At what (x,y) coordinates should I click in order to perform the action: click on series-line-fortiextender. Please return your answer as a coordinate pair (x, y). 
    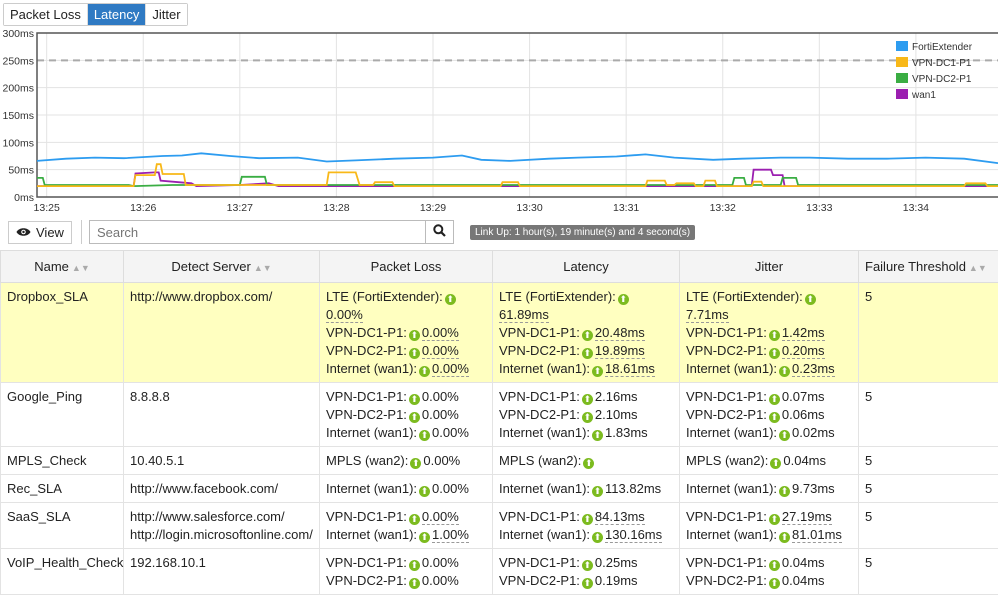
    Looking at the image, I should click on (517, 158).